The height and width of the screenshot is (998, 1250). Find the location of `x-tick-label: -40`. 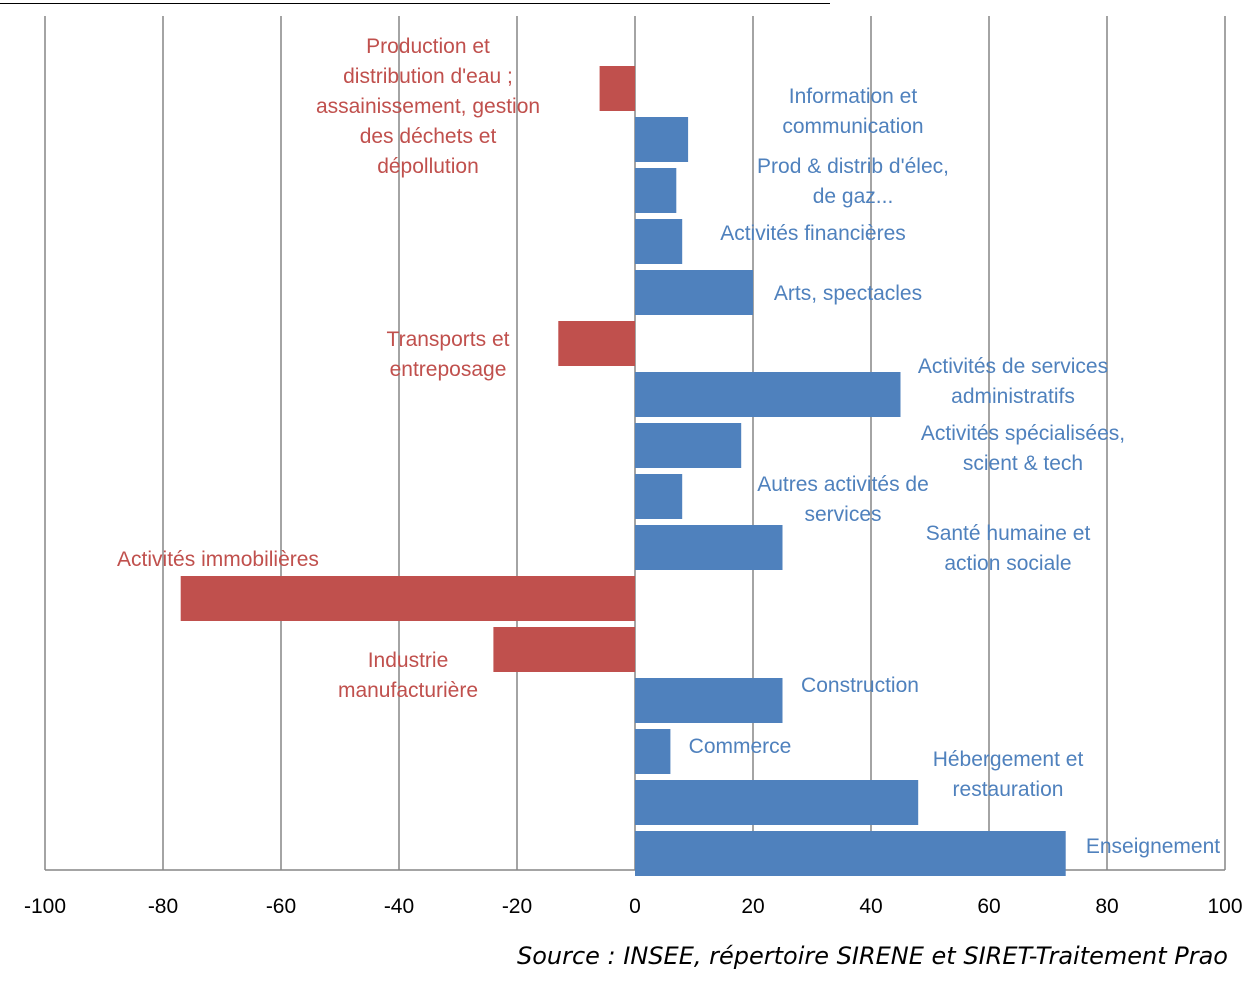

x-tick-label: -40 is located at coordinates (399, 906).